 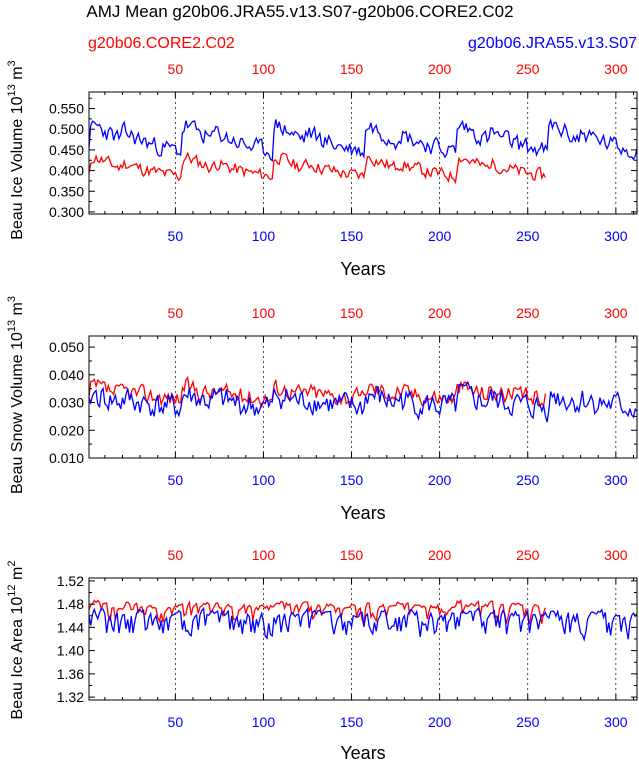 What do you see at coordinates (161, 43) in the screenshot?
I see `legend-left-label: g20b06.CORE2.C02` at bounding box center [161, 43].